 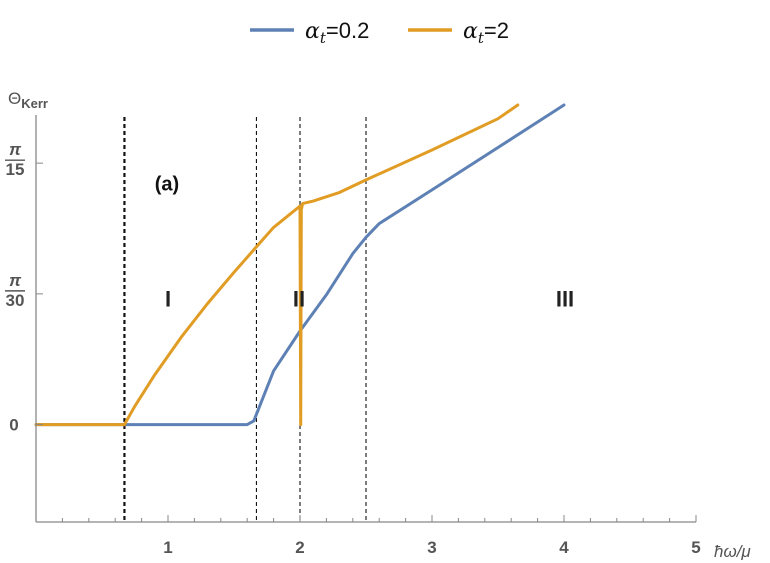 What do you see at coordinates (14, 98) in the screenshot?
I see `y-axis-label-main: Θ` at bounding box center [14, 98].